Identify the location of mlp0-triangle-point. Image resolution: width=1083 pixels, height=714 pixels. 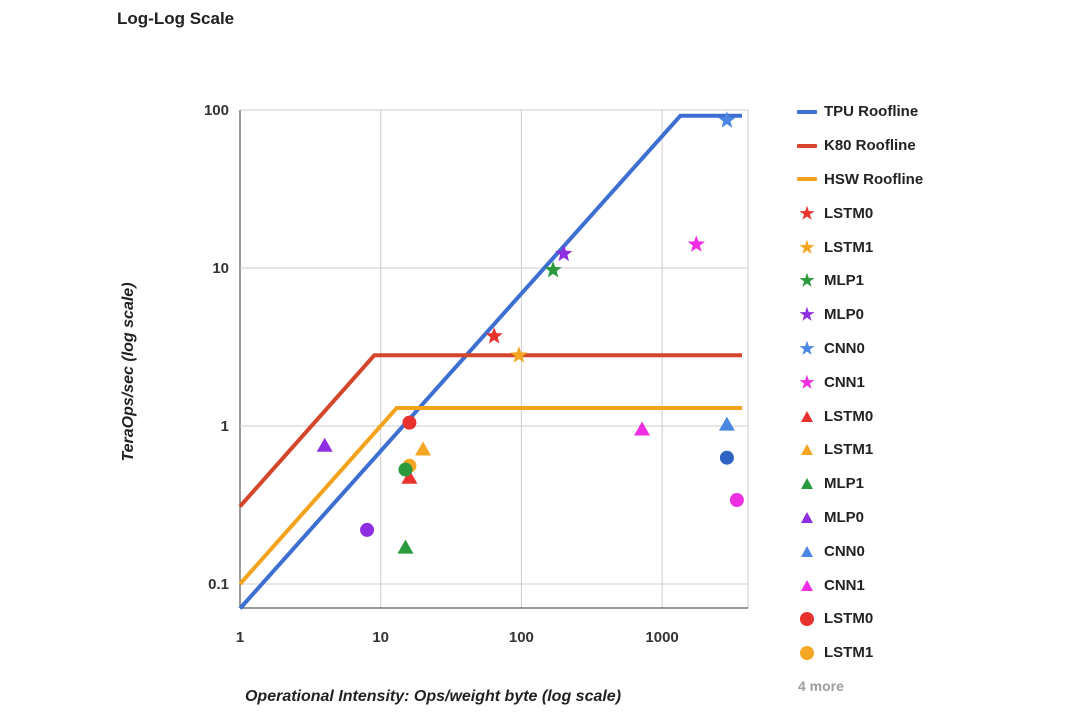
(324, 444).